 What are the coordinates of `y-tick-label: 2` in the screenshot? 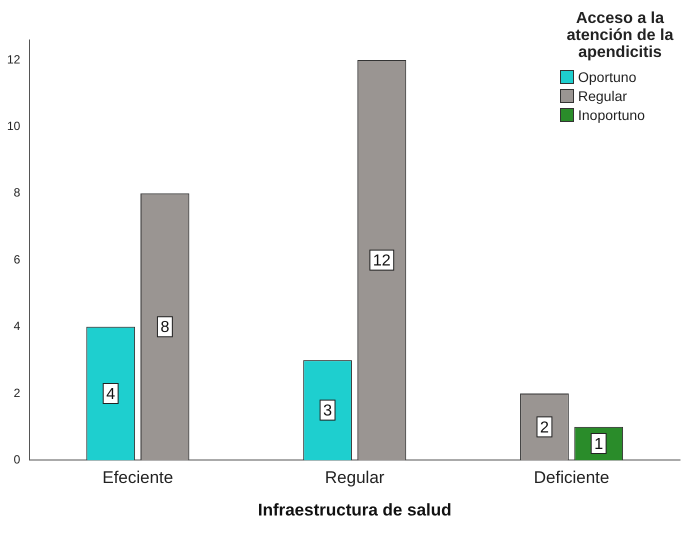 It's located at (17, 393).